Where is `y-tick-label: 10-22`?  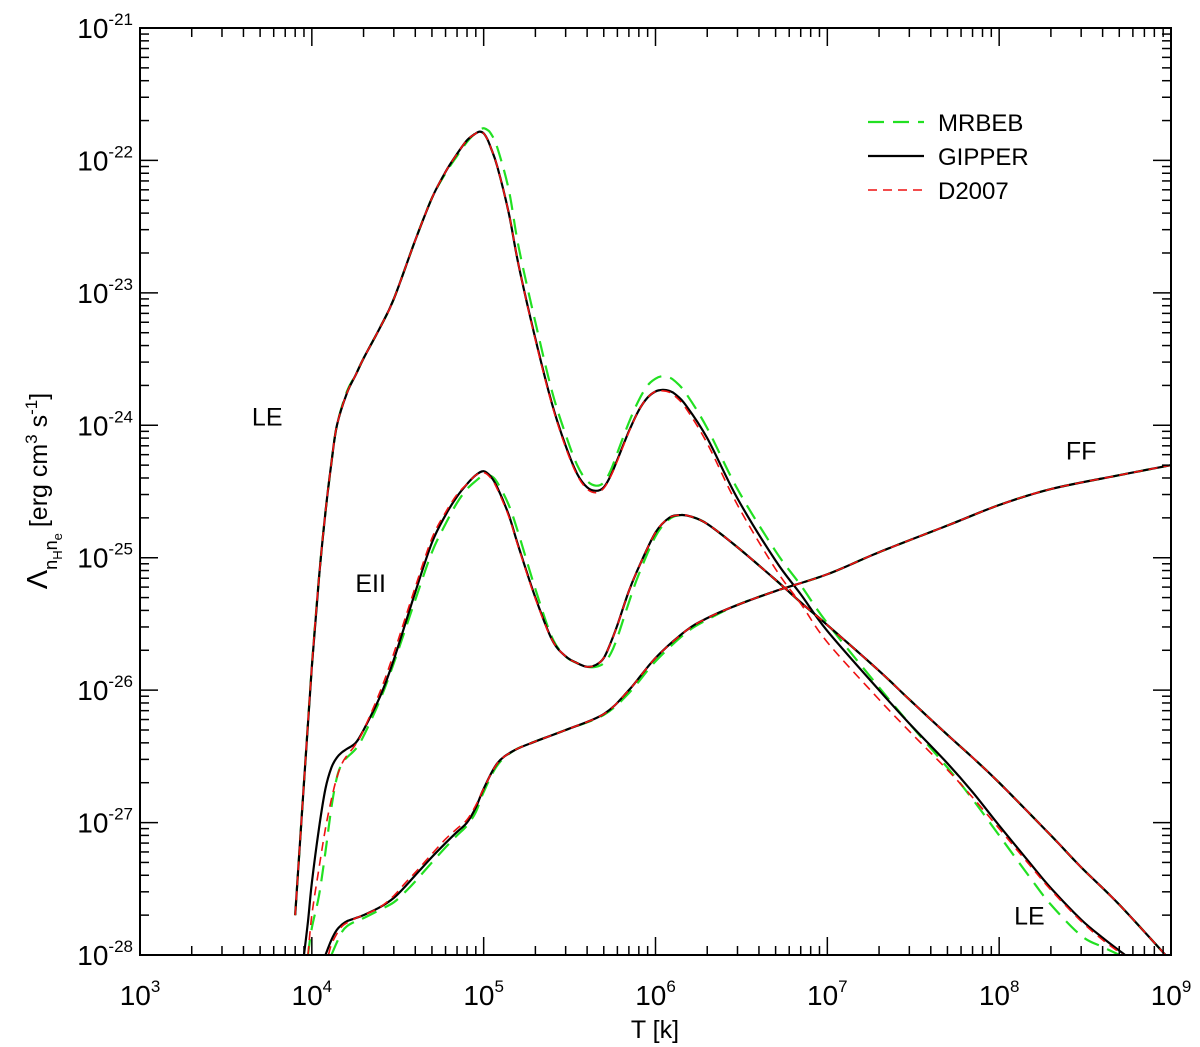
y-tick-label: 10-22 is located at coordinates (105, 159).